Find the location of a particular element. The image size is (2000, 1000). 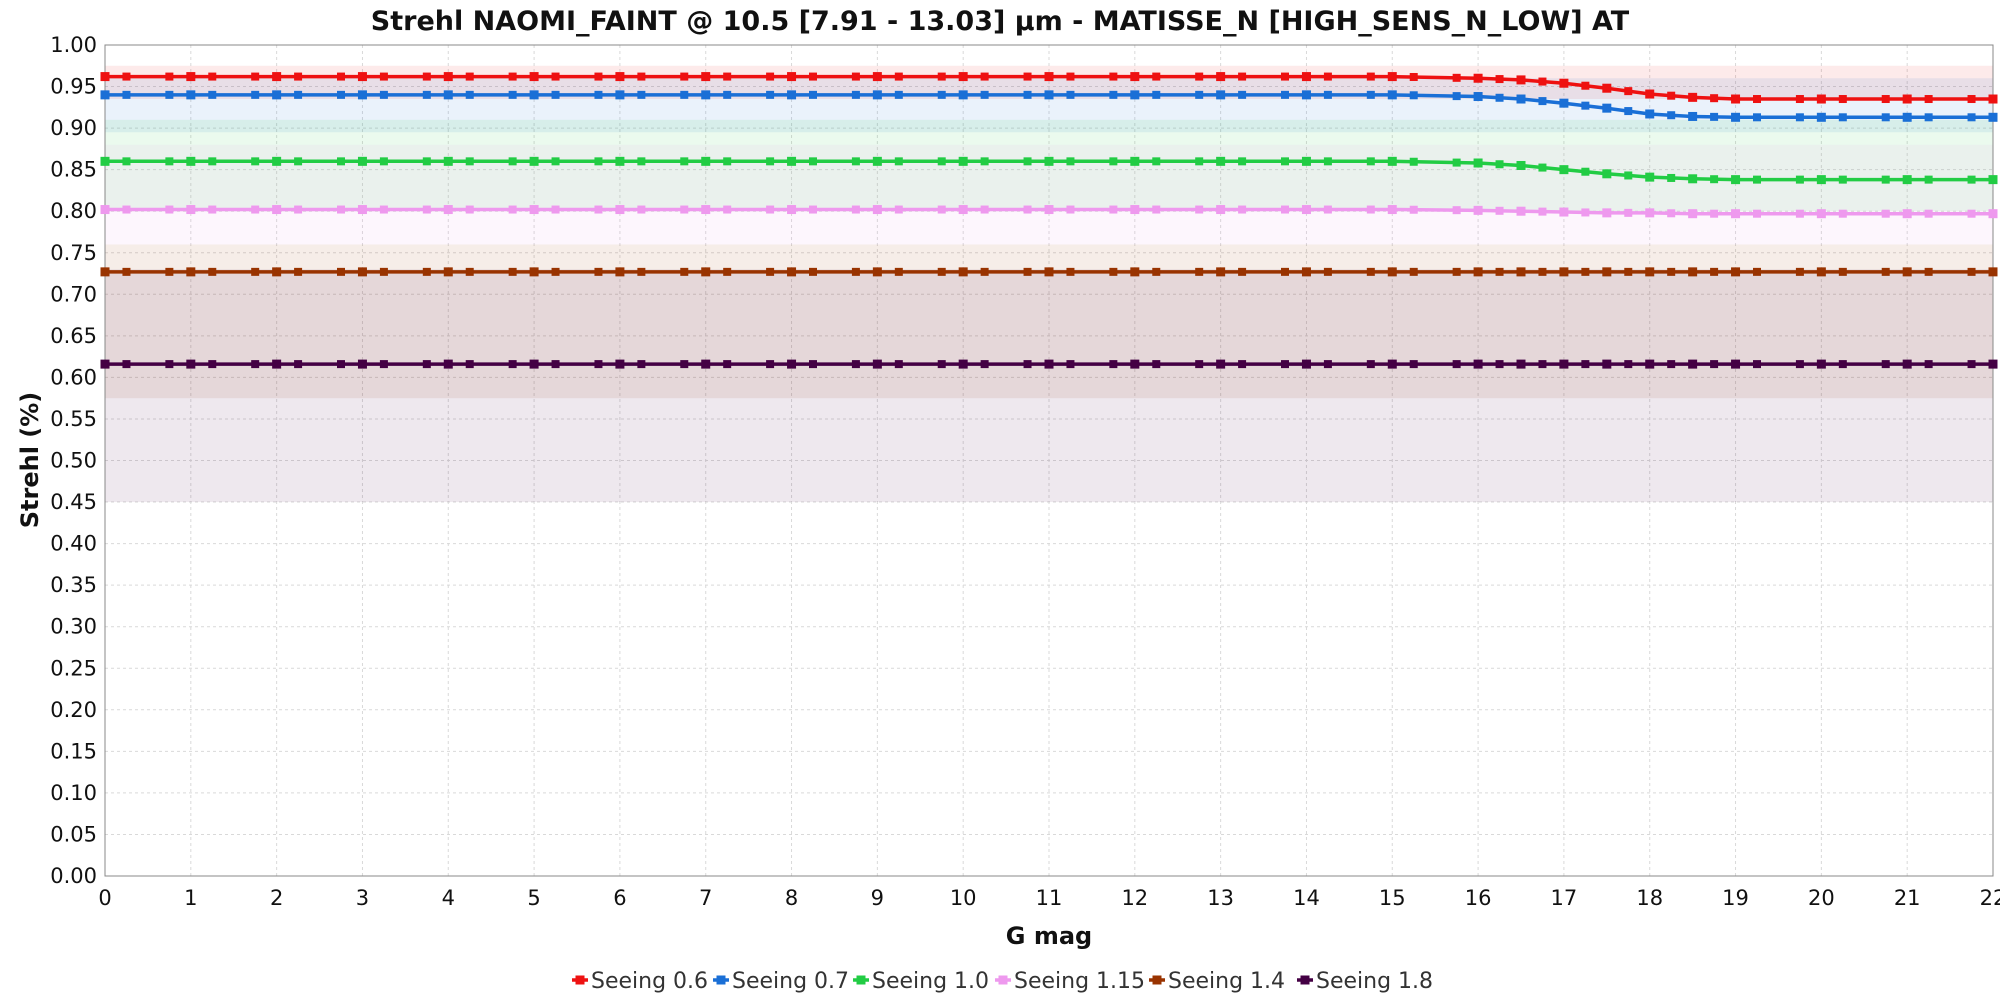

x-tick-label: 22 is located at coordinates (1990, 898).